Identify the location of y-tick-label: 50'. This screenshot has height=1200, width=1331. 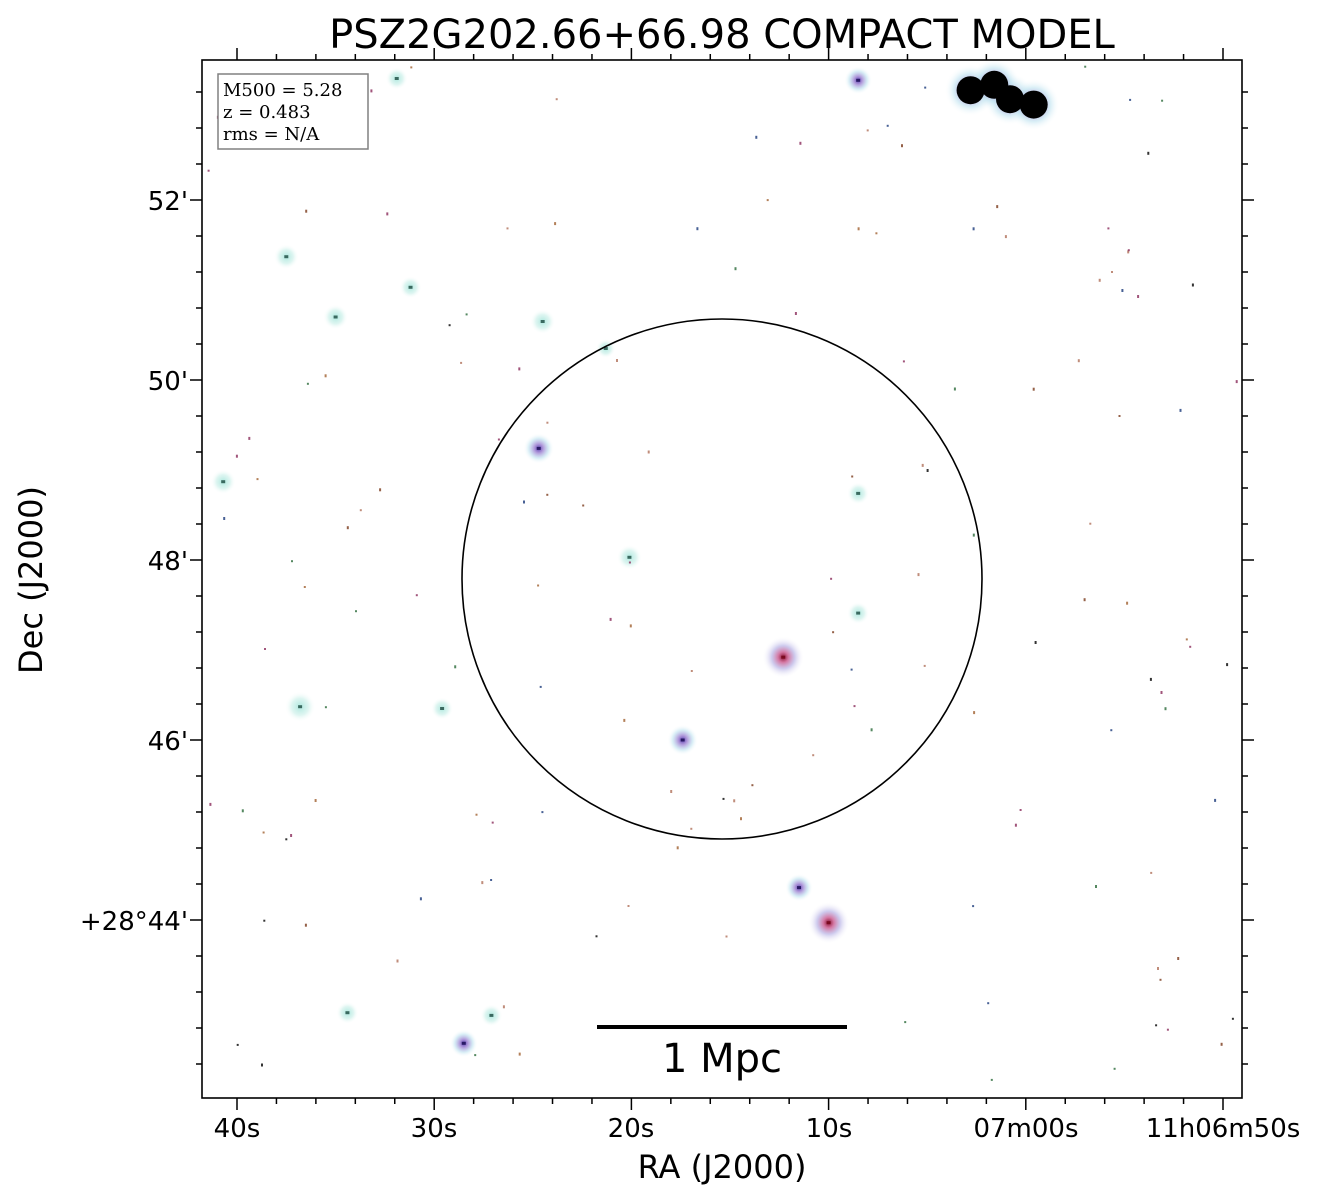
(168, 382).